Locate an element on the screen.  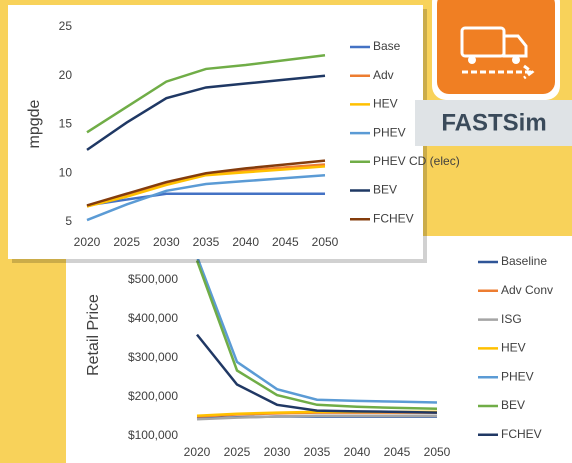
legend-label: ISG is located at coordinates (511, 319).